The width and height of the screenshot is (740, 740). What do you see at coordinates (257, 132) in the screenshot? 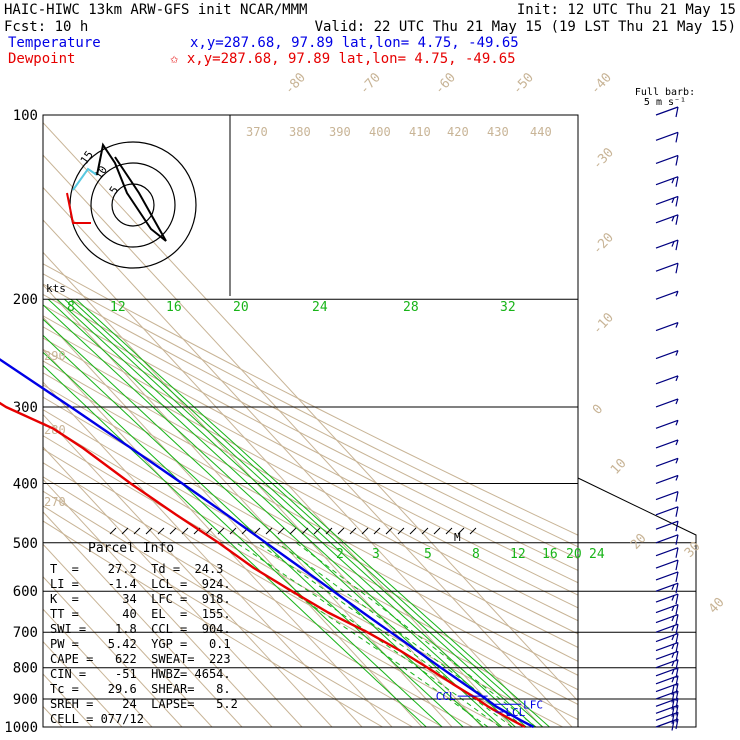
I see `theta-label: 370` at bounding box center [257, 132].